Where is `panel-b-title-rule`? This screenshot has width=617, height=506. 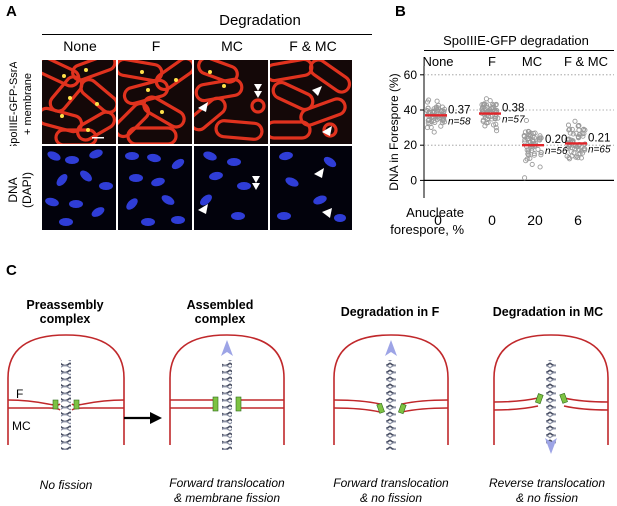
panel-b-title-rule is located at coordinates (519, 50).